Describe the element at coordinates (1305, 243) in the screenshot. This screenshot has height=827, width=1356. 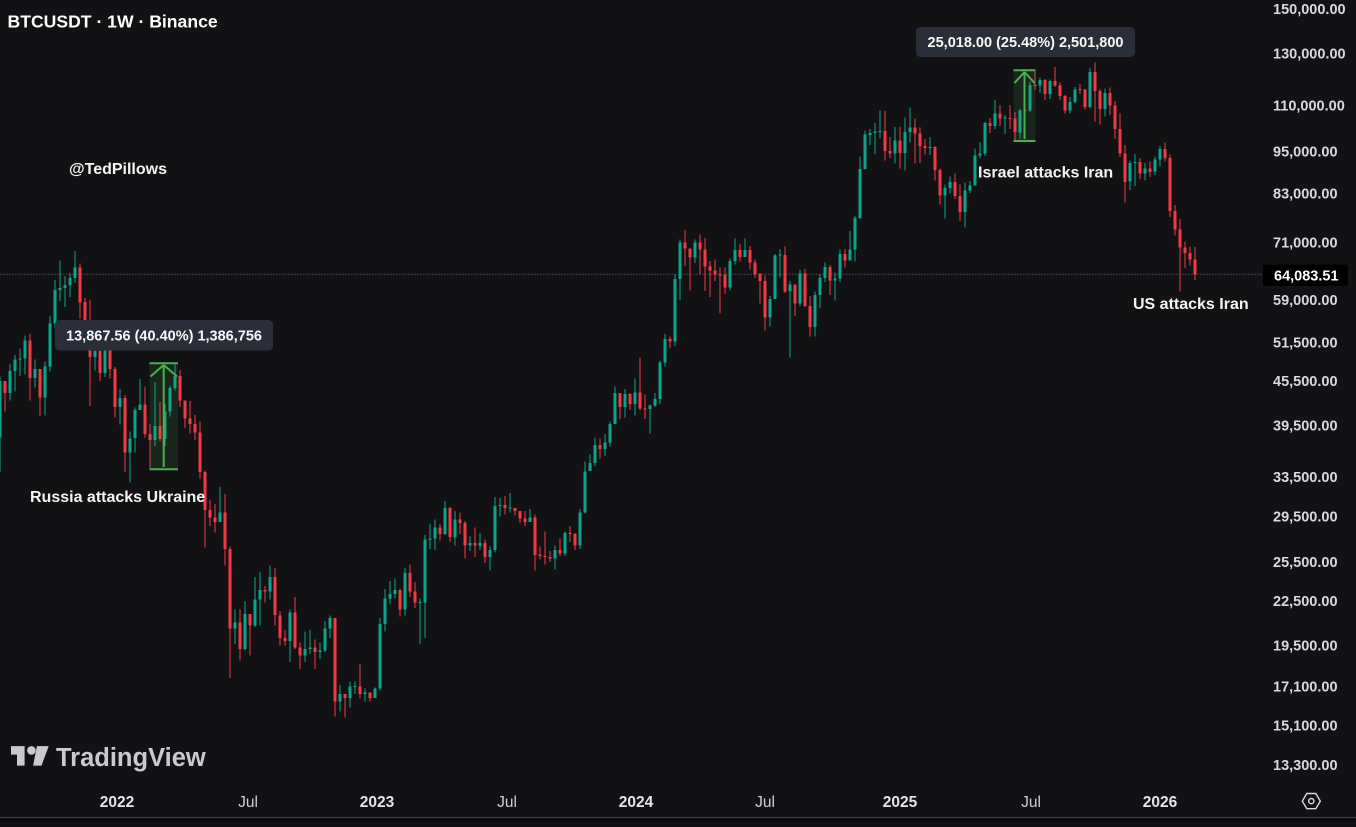
I see `svg-text: 71,000.00` at that location.